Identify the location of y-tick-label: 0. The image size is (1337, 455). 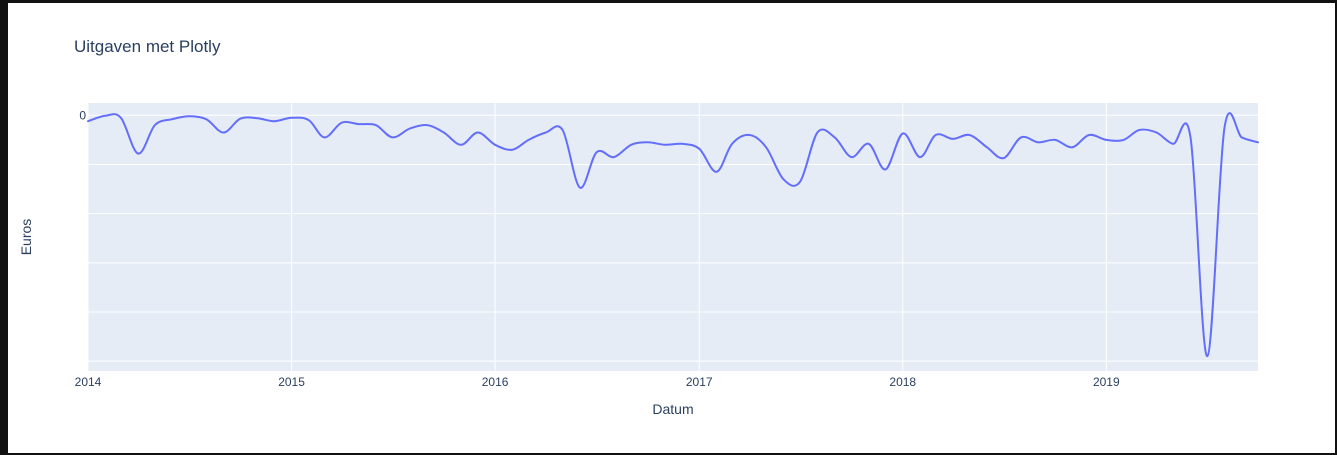
(82, 115).